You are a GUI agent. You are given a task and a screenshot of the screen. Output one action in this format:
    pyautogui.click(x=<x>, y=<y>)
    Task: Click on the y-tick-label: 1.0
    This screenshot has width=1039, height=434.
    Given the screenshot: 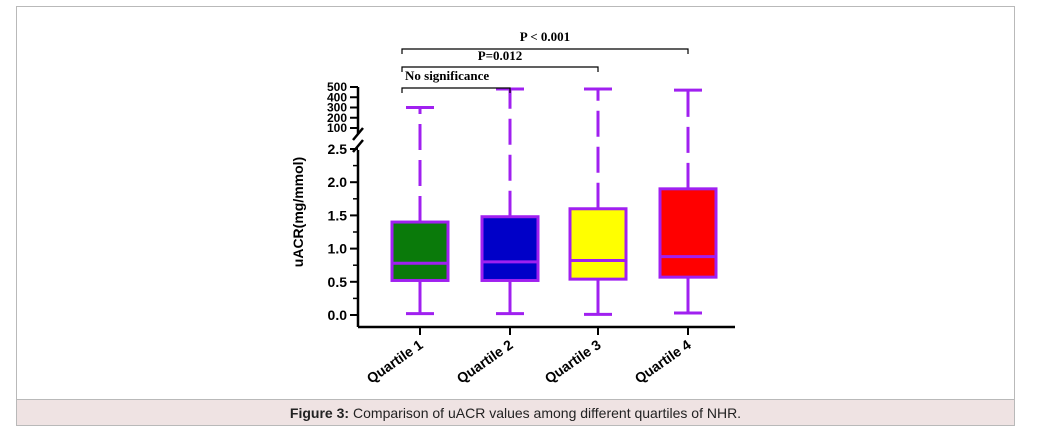 What is the action you would take?
    pyautogui.click(x=338, y=249)
    